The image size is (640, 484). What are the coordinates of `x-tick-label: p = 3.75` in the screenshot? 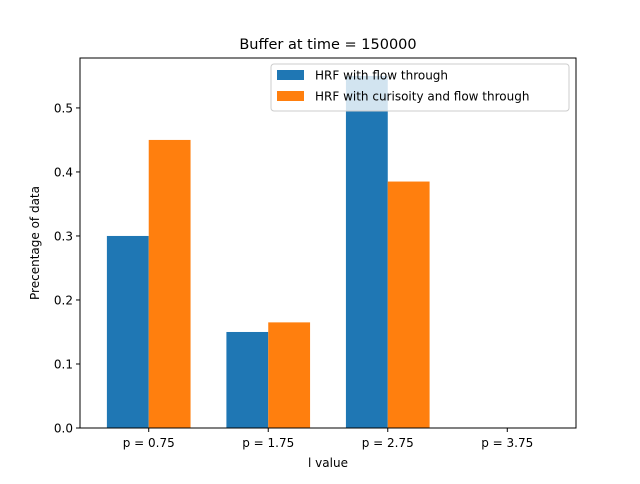 It's located at (507, 443).